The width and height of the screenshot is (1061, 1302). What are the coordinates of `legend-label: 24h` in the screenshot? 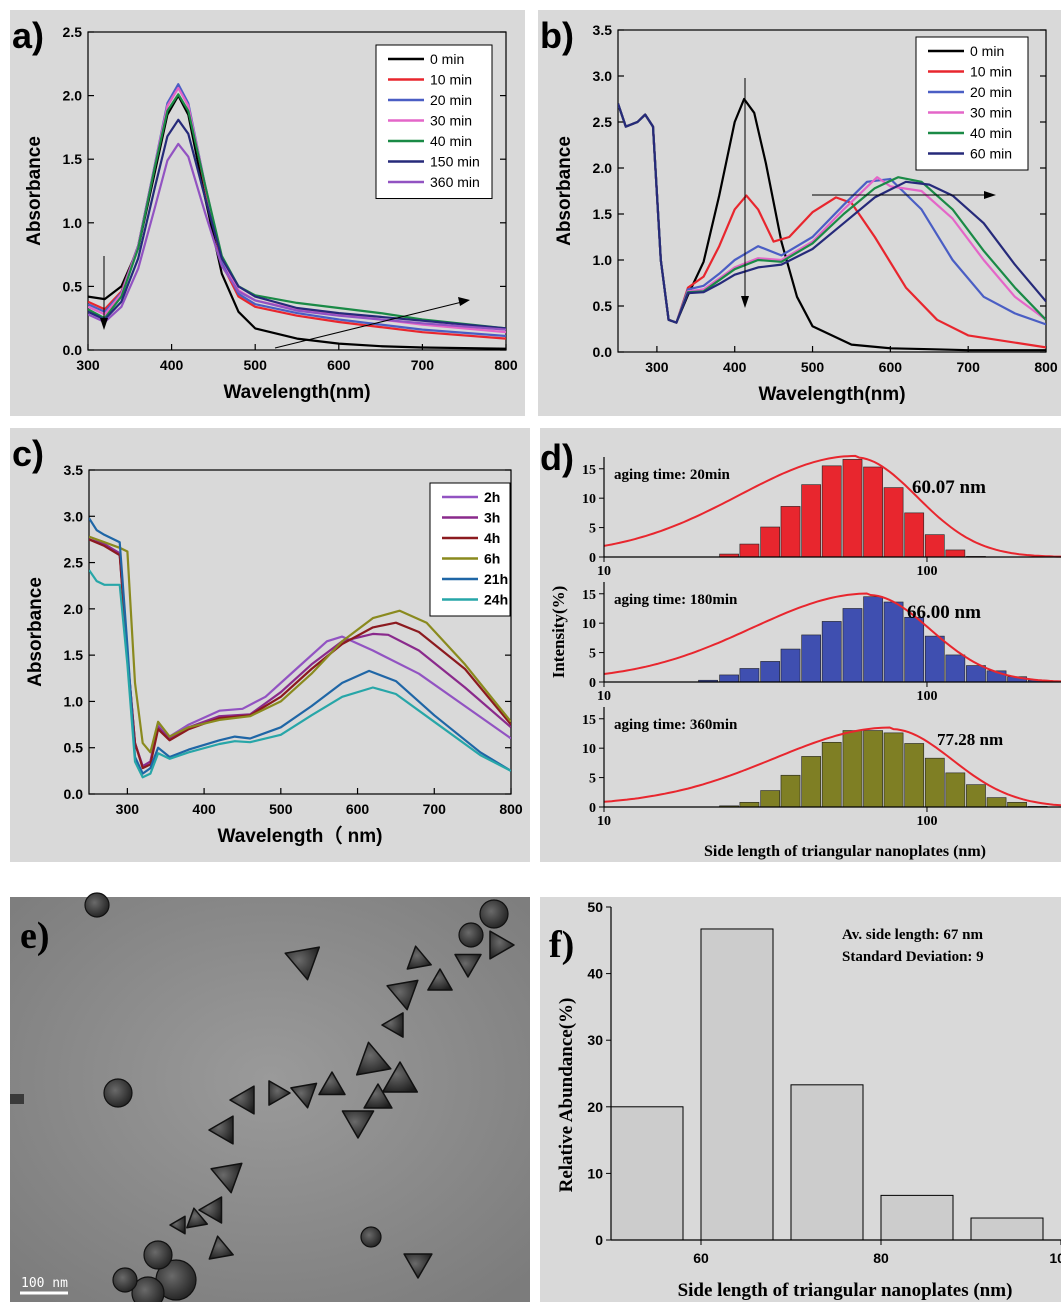 It's located at (496, 600).